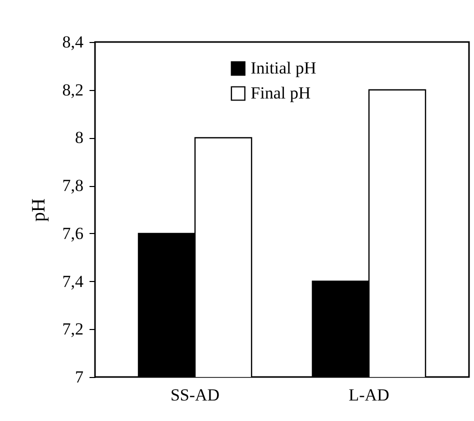 This screenshot has height=421, width=474. Describe the element at coordinates (79, 377) in the screenshot. I see `y-tick-label: 7` at that location.